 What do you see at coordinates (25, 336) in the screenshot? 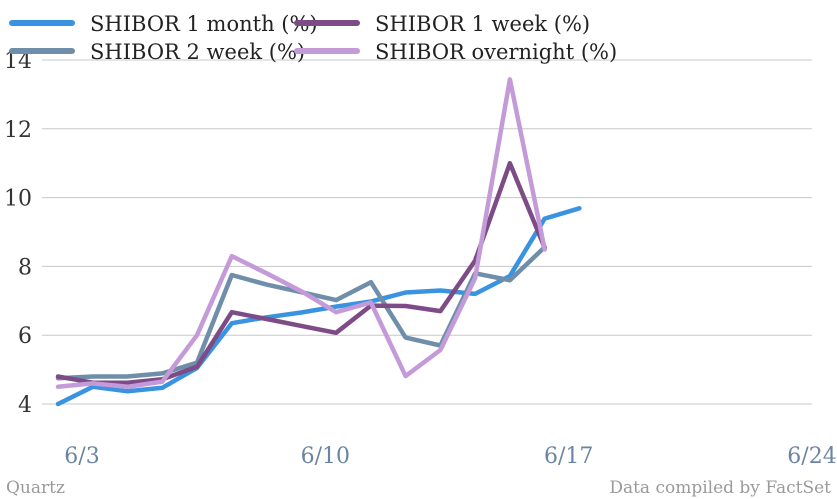
I see `y-tick-label: 6` at bounding box center [25, 336].